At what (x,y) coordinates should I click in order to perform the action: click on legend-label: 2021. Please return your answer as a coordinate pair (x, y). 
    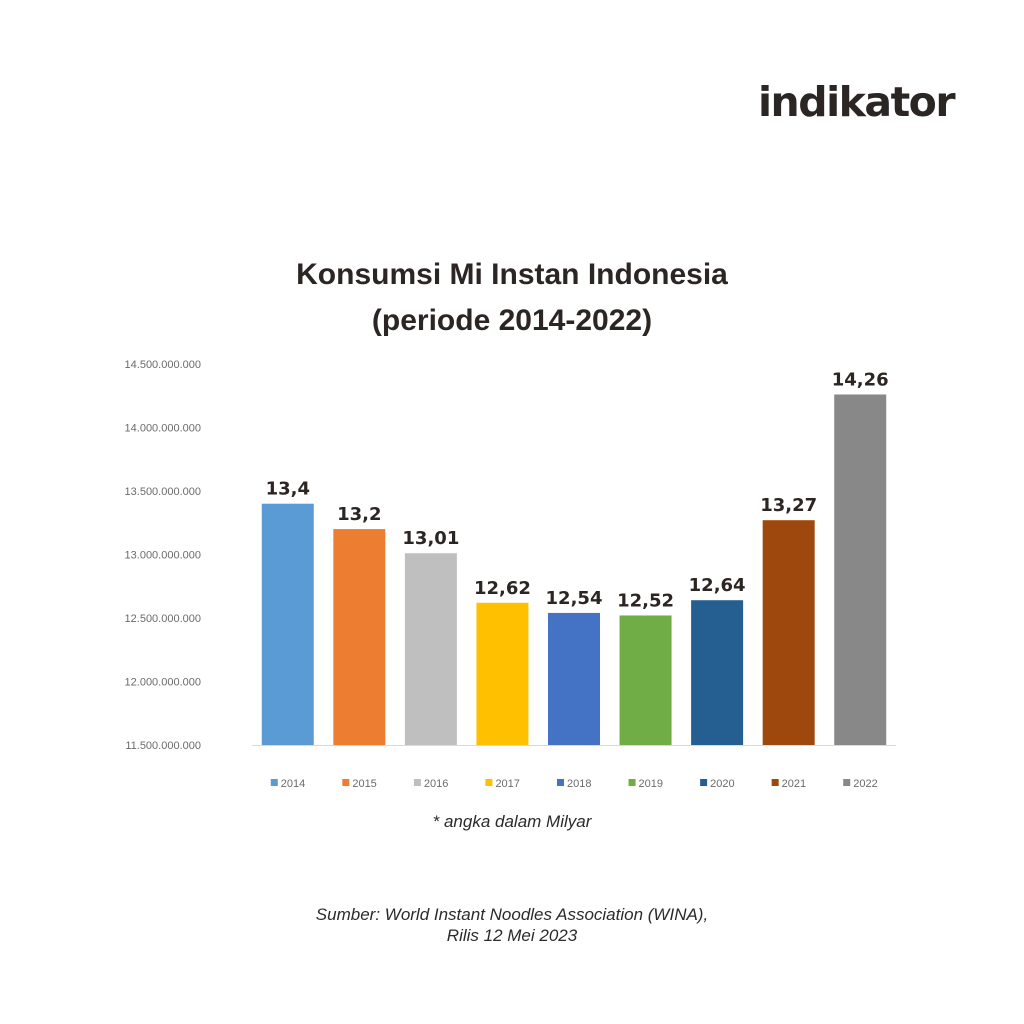
    Looking at the image, I should click on (794, 784).